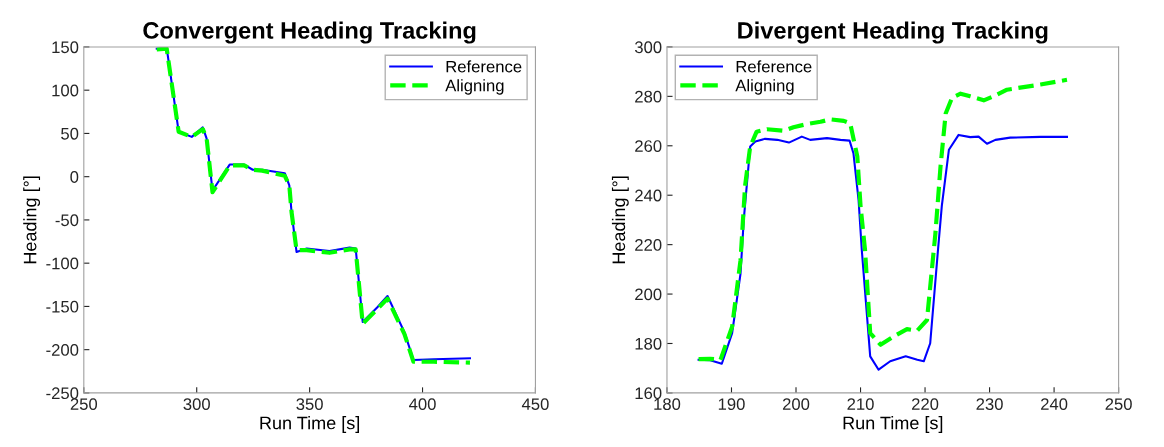 The image size is (1164, 447). What do you see at coordinates (65, 90) in the screenshot?
I see `y-tick-label: 100` at bounding box center [65, 90].